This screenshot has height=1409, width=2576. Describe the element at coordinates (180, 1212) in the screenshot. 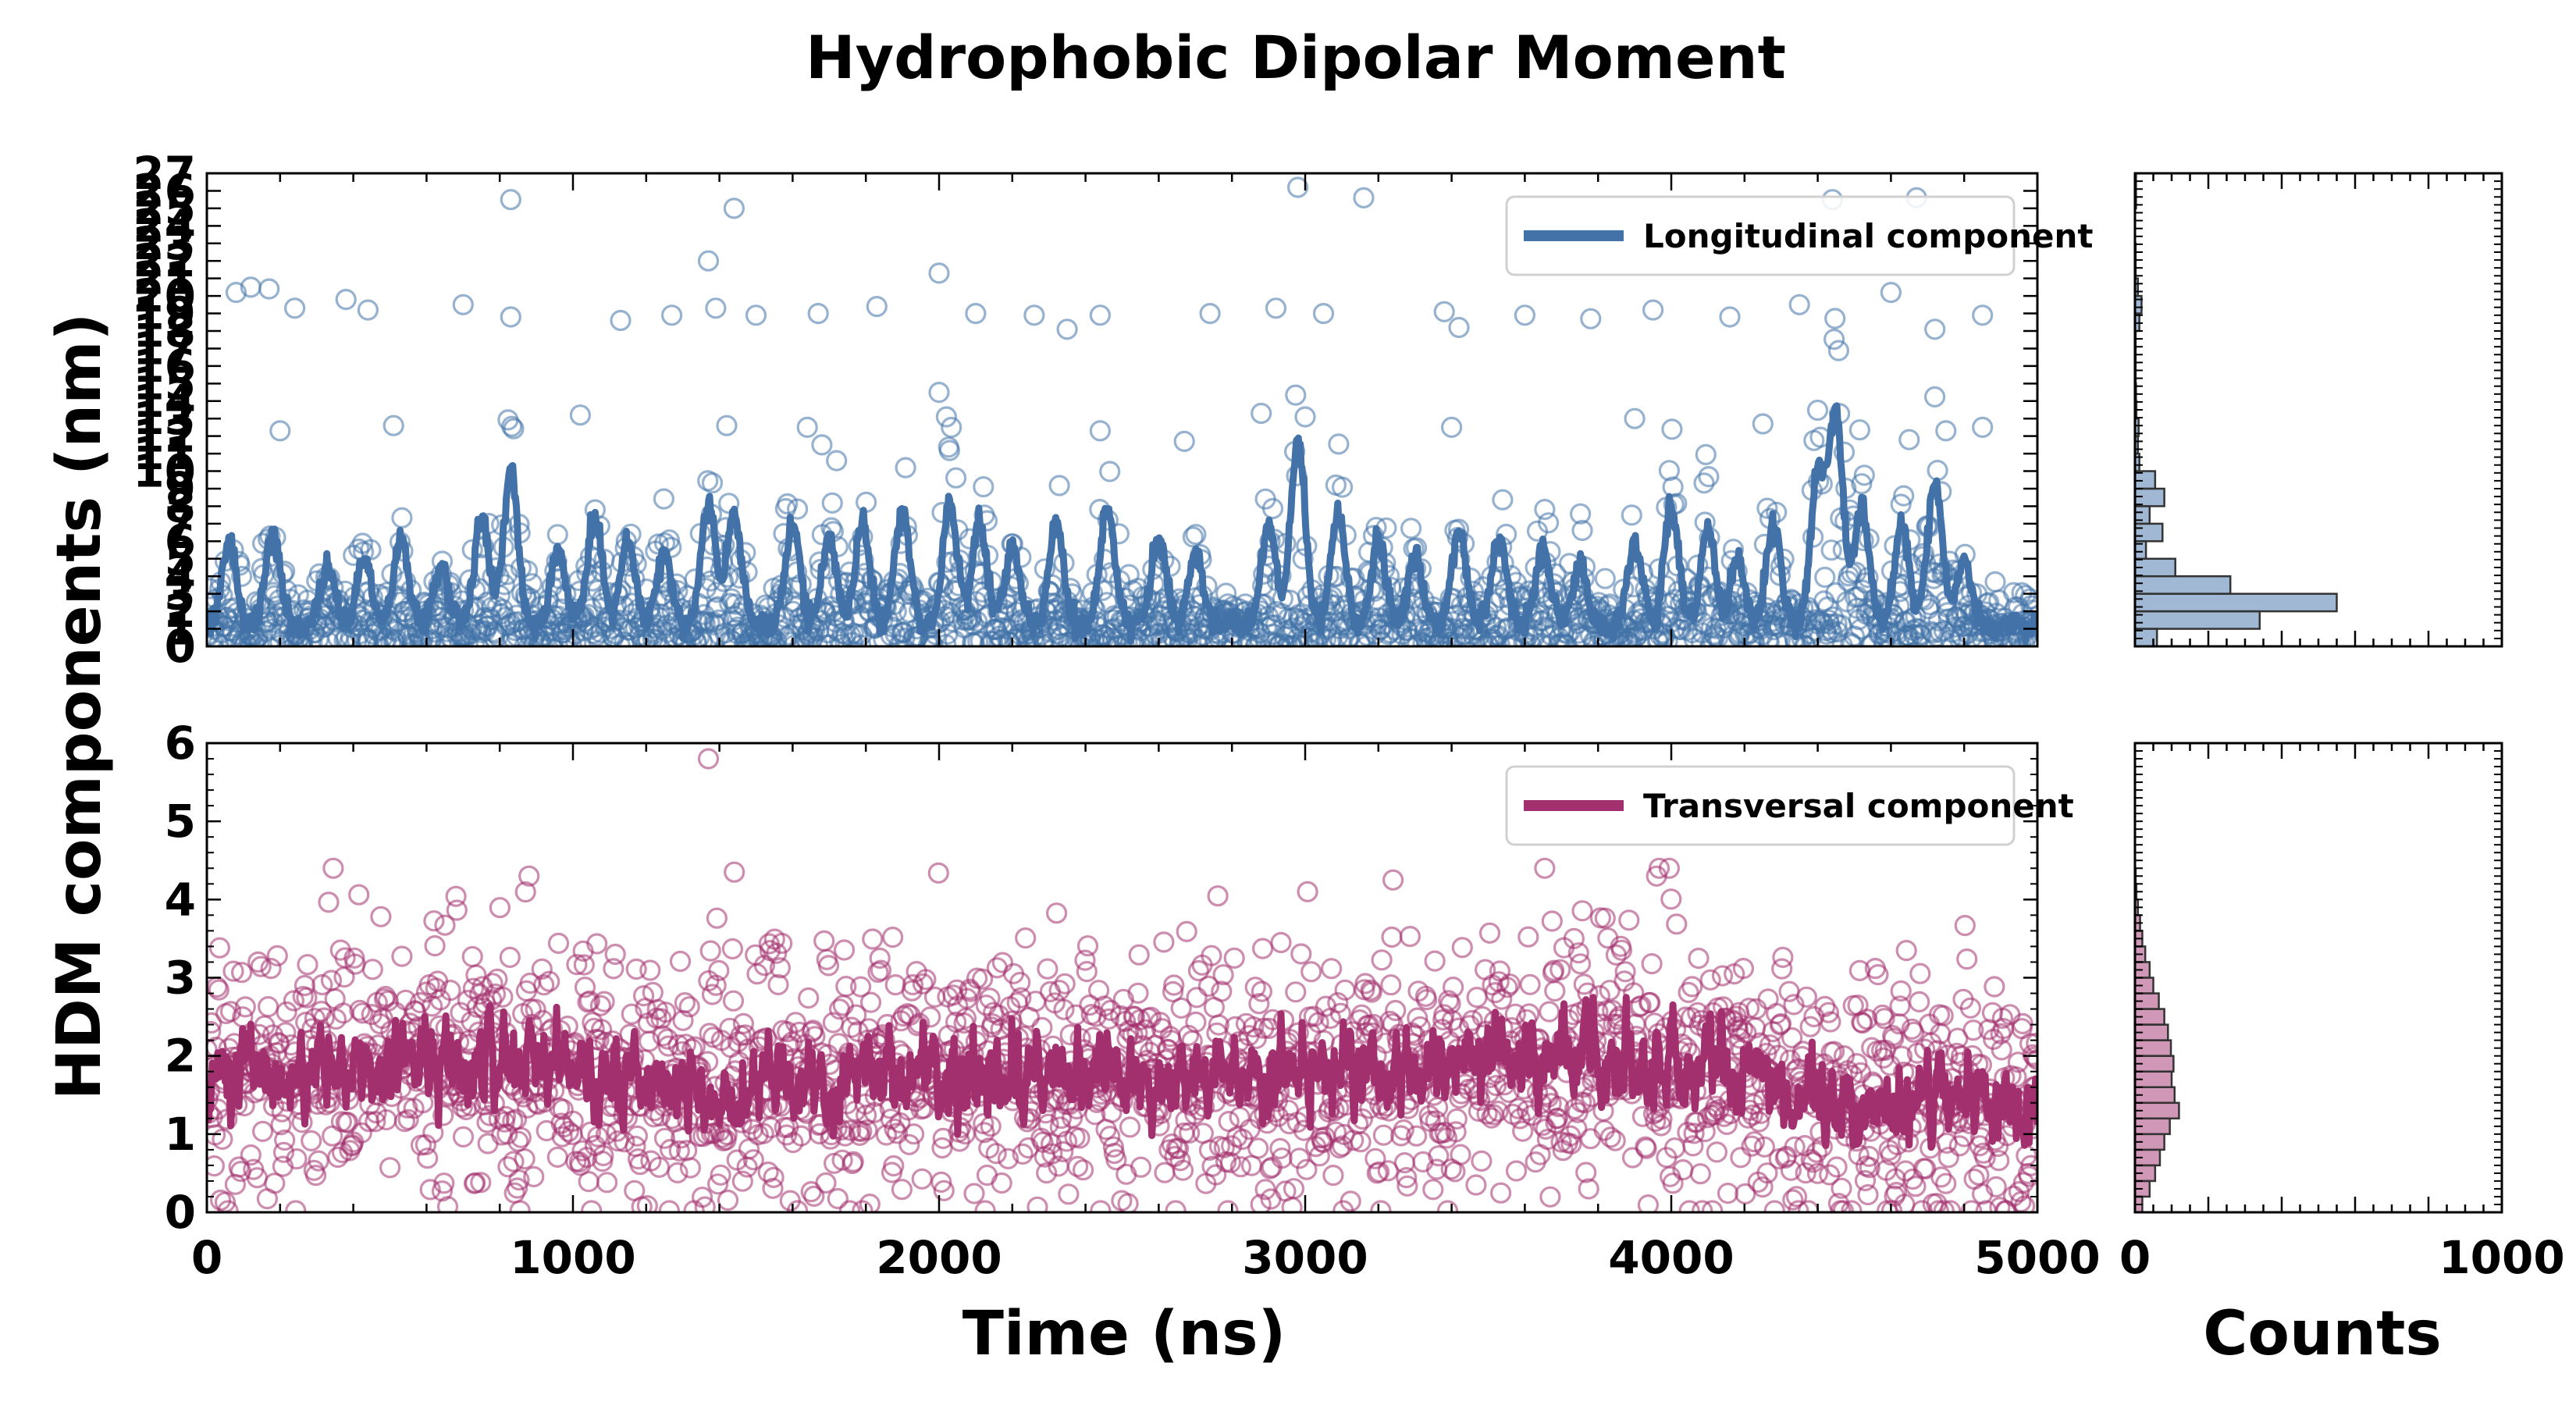

I see `y-tick-label: 0` at that location.